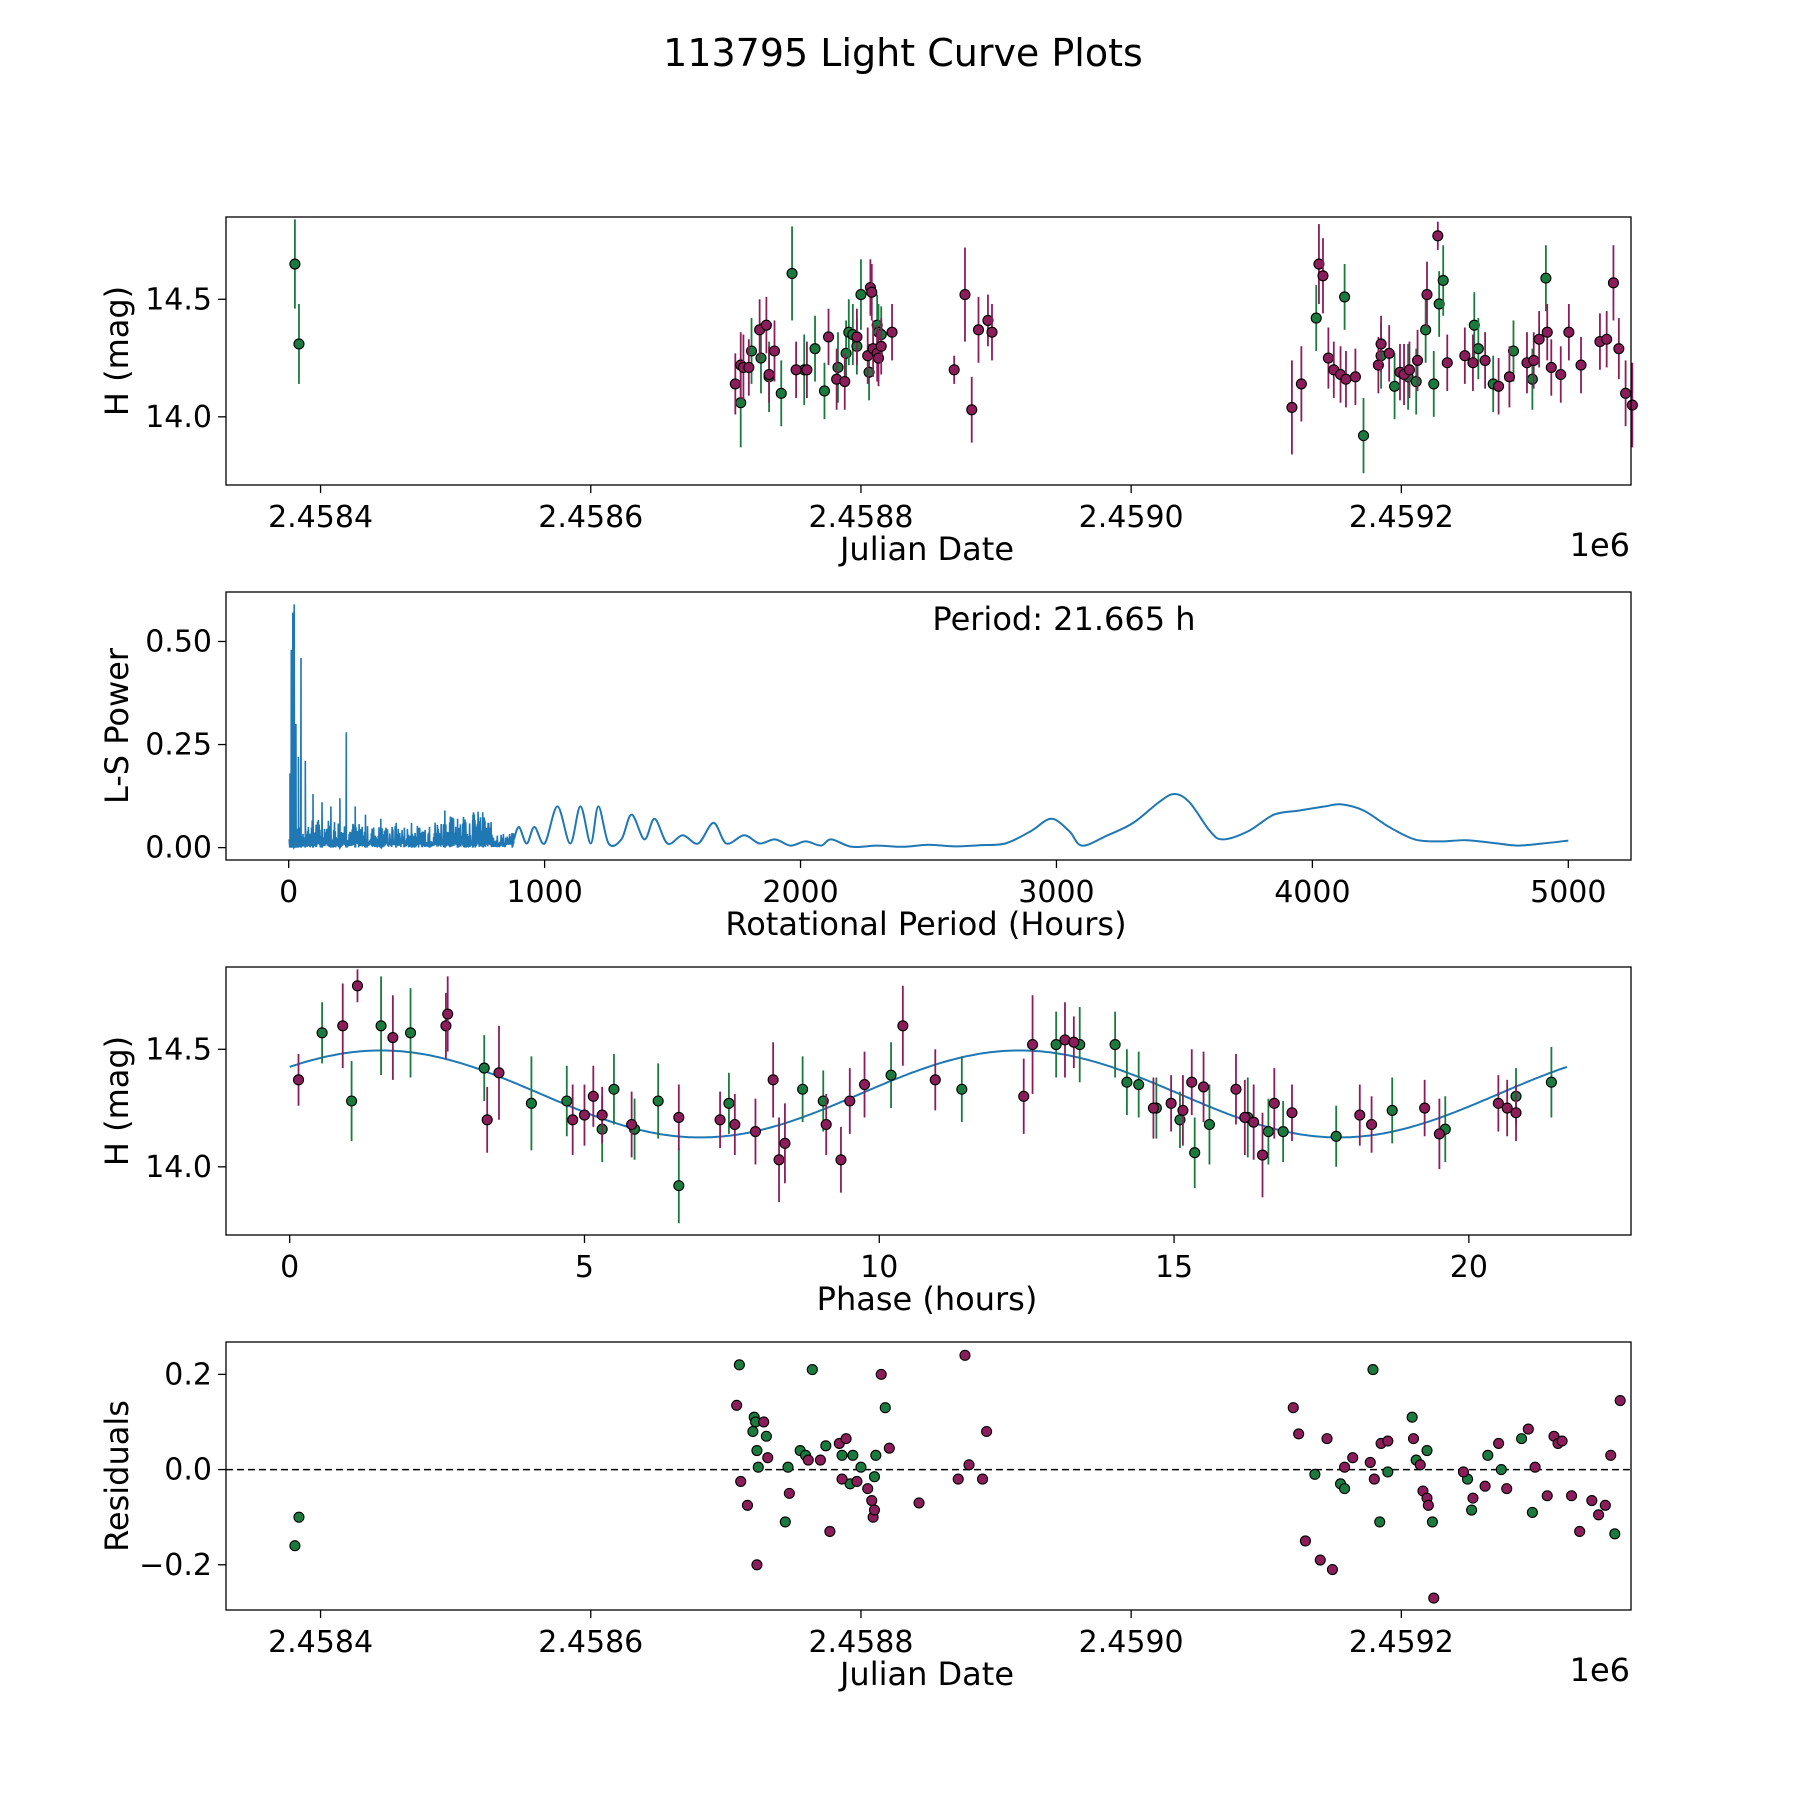 The height and width of the screenshot is (1800, 1800). I want to click on periodogram-frame, so click(928, 726).